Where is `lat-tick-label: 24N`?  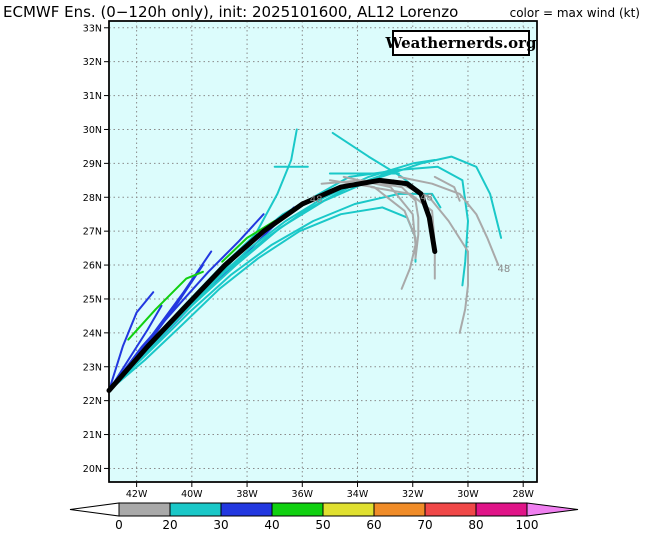 lat-tick-label: 24N is located at coordinates (92, 333).